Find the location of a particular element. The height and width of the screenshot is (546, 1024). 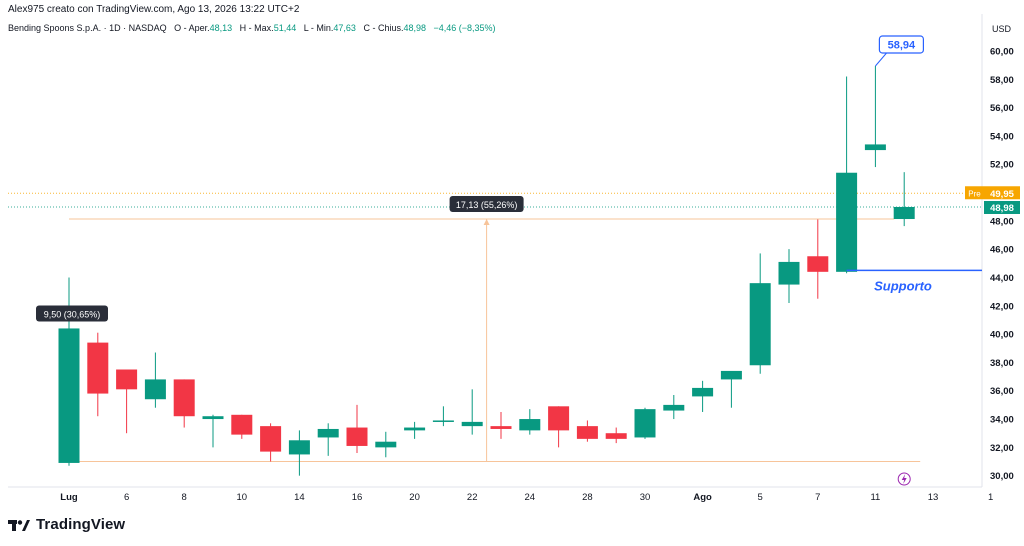

pre-price-value: 49,95 is located at coordinates (1002, 194).